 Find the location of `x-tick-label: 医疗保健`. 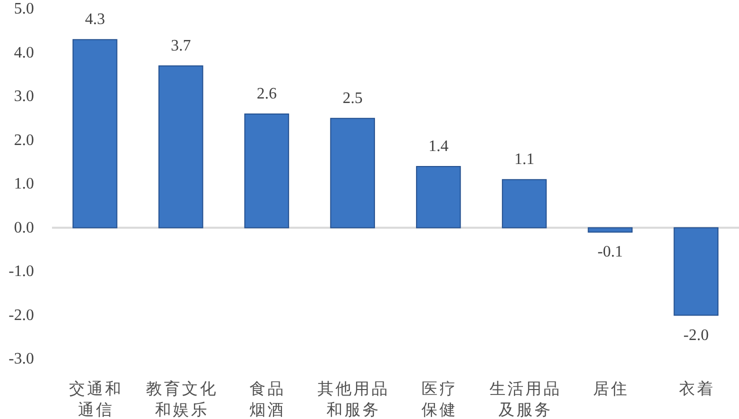

x-tick-label: 医疗保健 is located at coordinates (439, 399).